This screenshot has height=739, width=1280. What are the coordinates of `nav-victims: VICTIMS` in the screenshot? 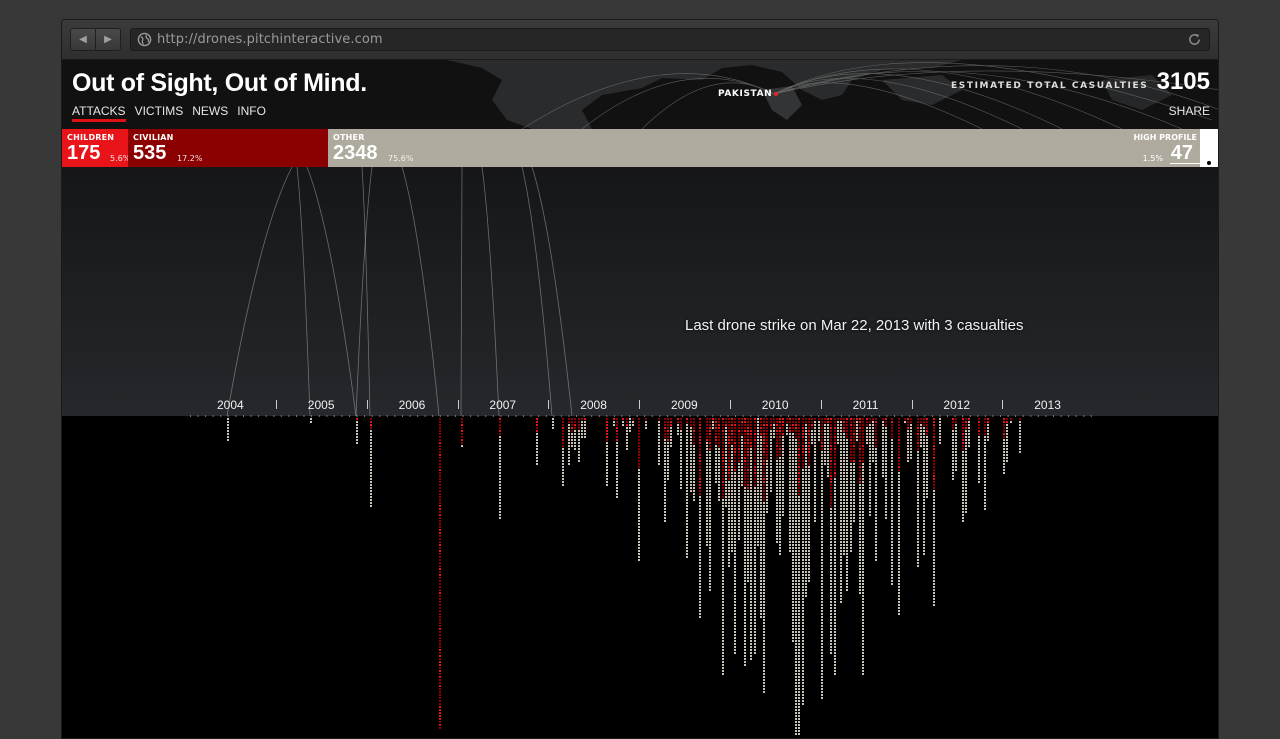 It's located at (159, 111).